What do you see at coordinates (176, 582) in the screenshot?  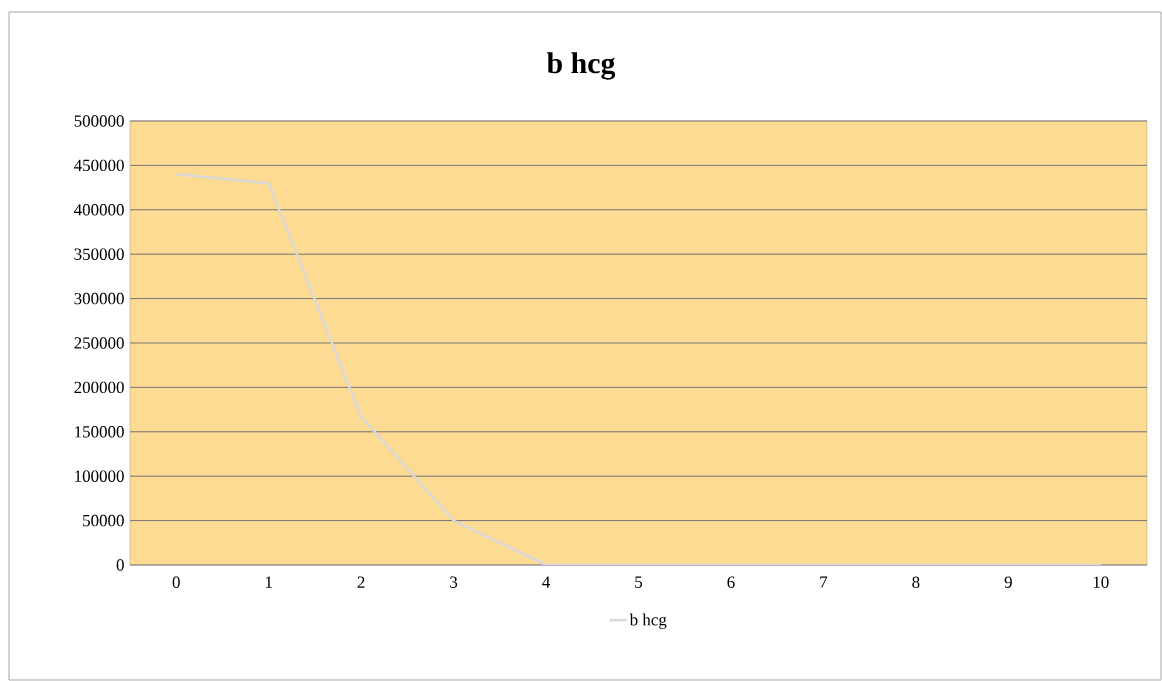 I see `x-tick-label: 0` at bounding box center [176, 582].